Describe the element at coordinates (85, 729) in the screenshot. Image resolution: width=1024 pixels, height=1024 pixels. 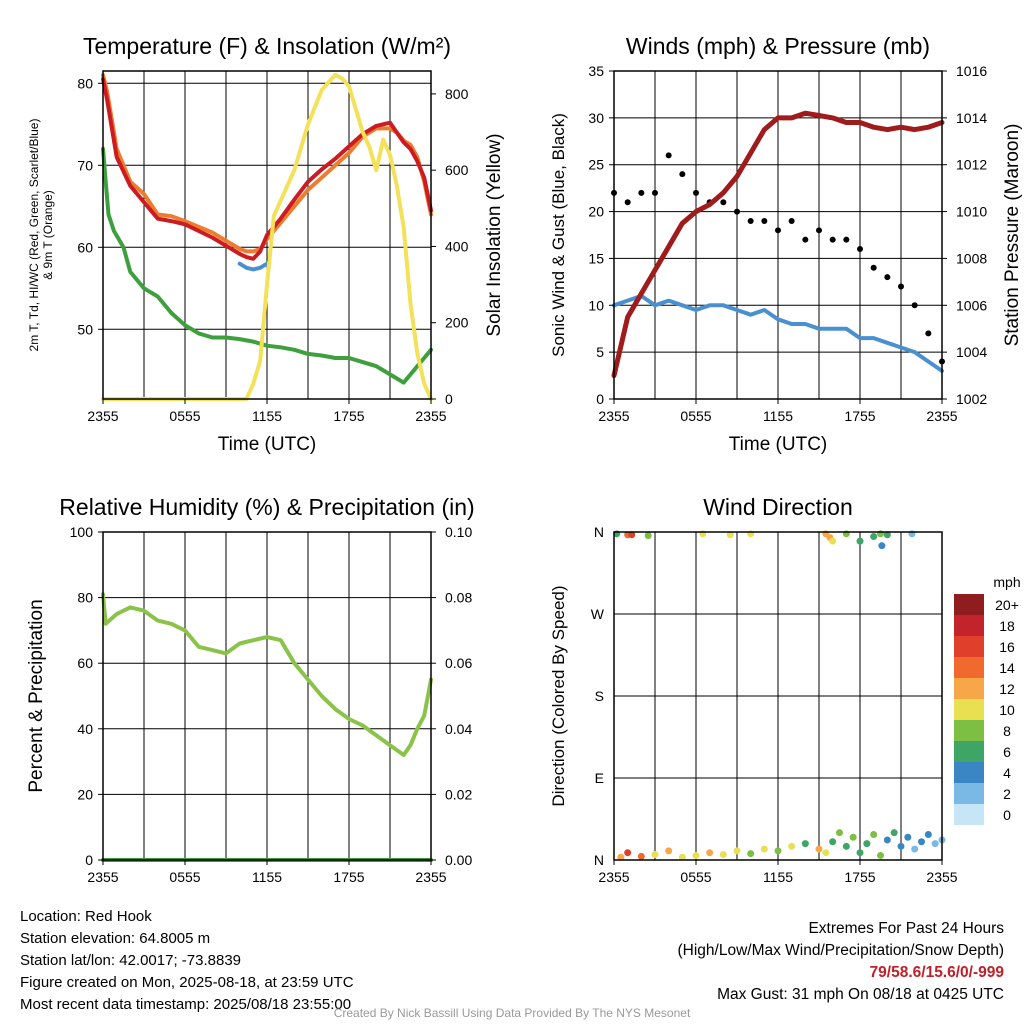
I see `y-tick-label: 40` at that location.